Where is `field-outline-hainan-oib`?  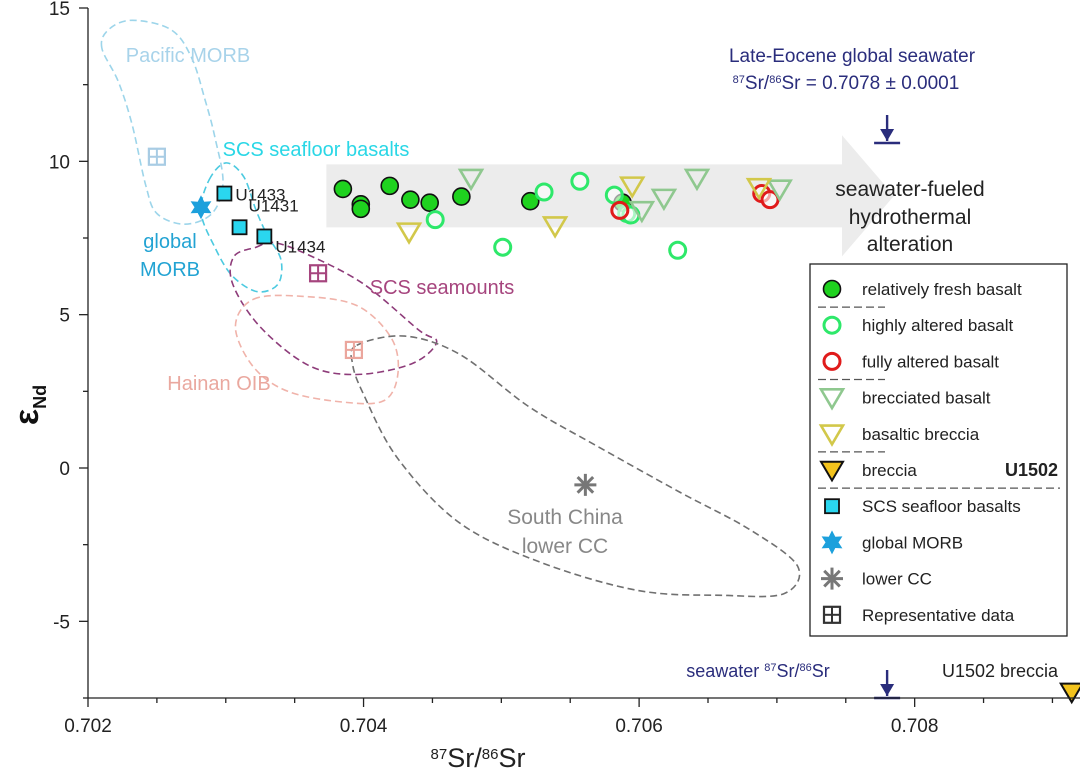 field-outline-hainan-oib is located at coordinates (317, 349).